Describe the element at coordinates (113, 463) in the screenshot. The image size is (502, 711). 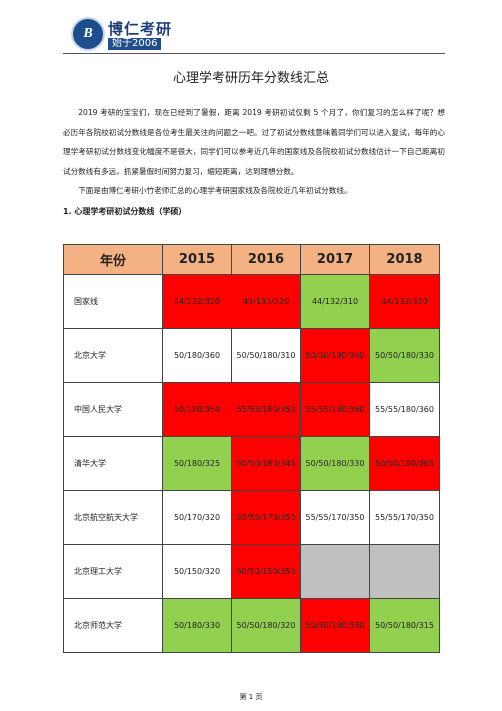
I see `row-label: 清华大学` at that location.